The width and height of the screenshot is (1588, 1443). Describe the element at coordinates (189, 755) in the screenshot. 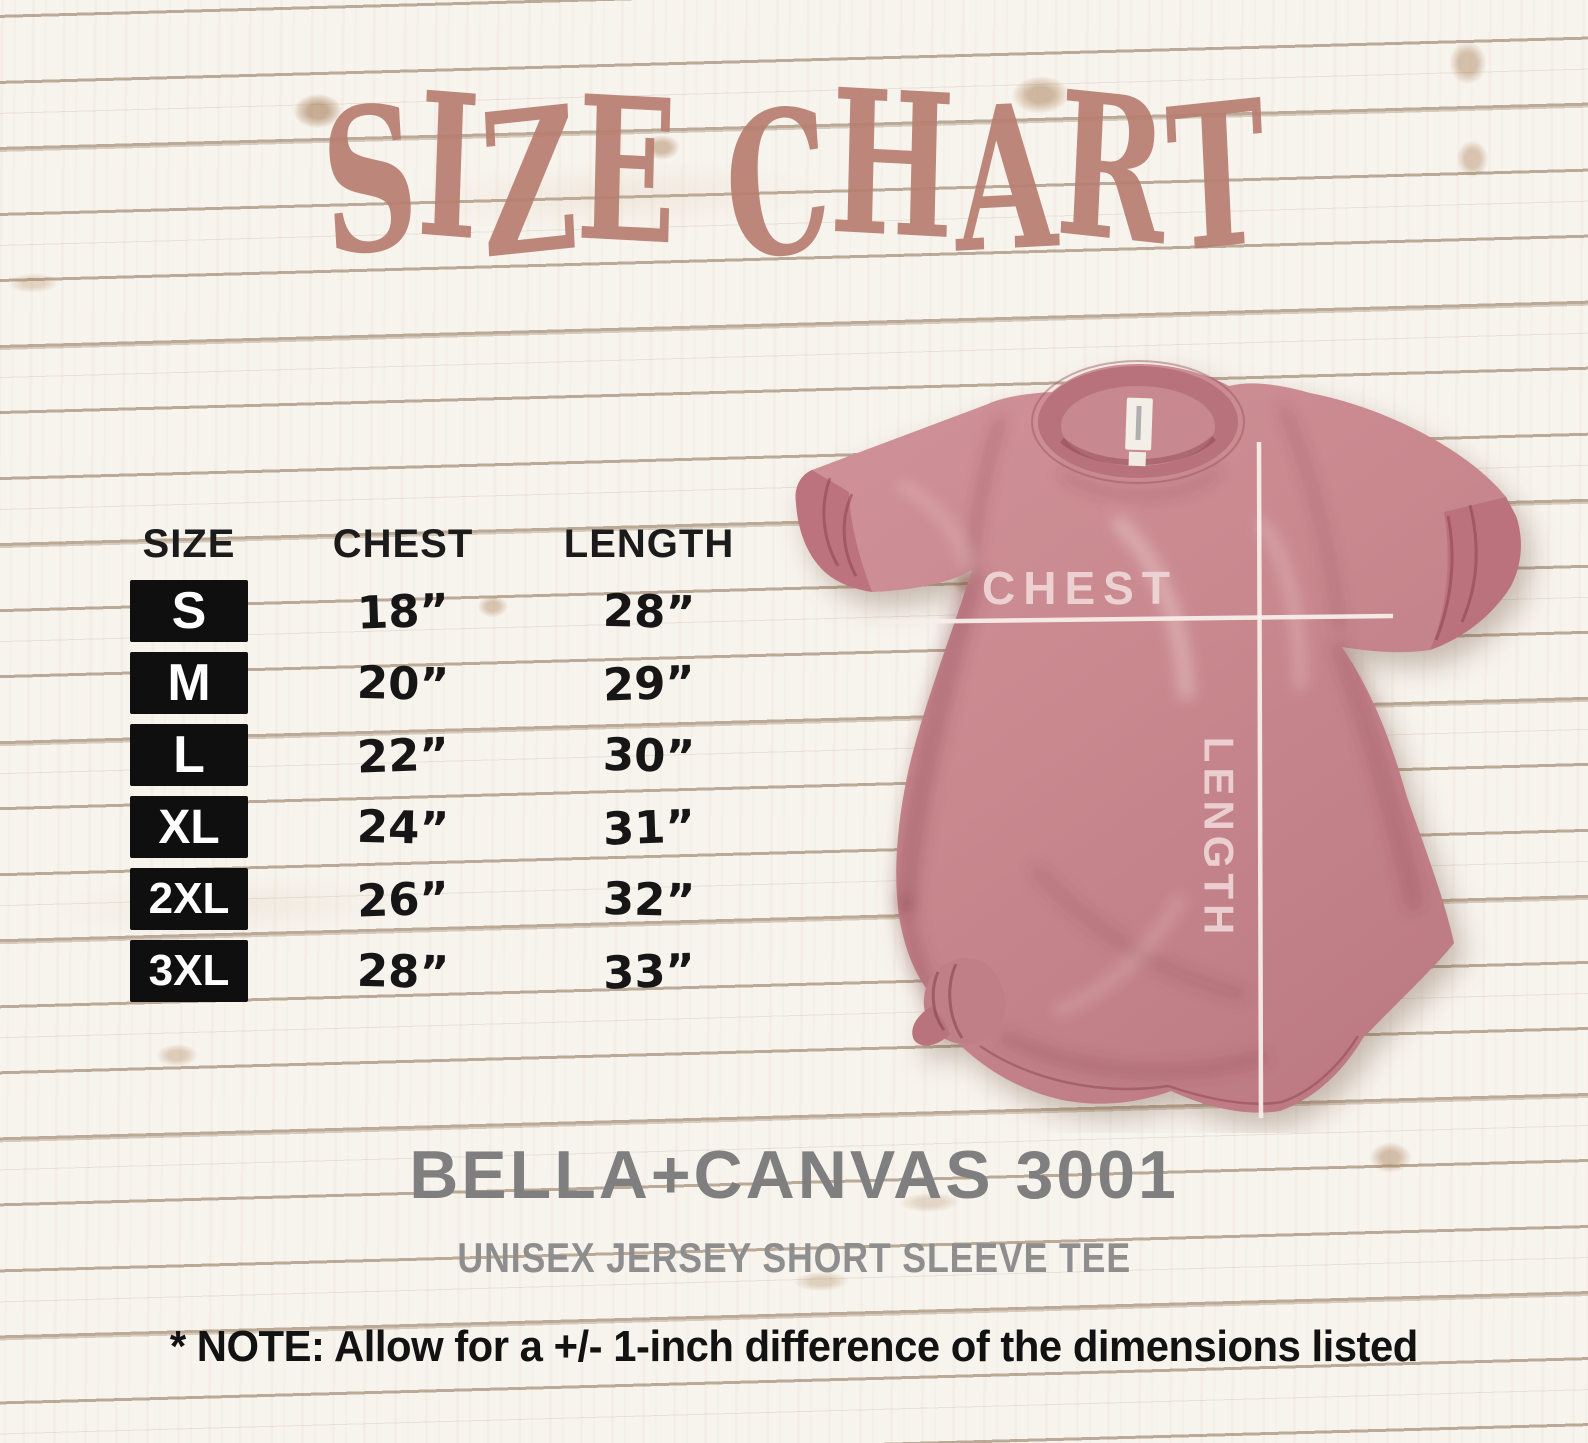

I see `size-badge: L` at that location.